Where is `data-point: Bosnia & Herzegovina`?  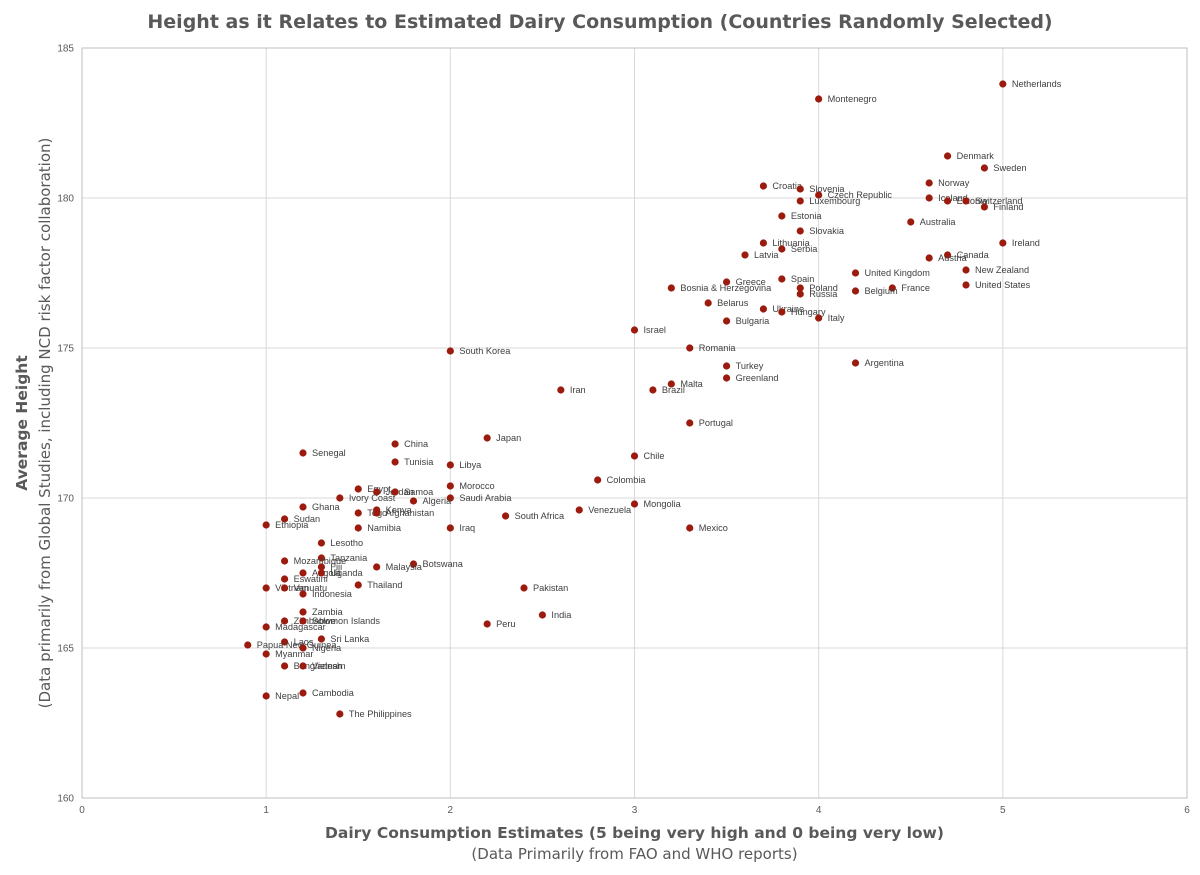
data-point: Bosnia & Herzegovina is located at coordinates (719, 288).